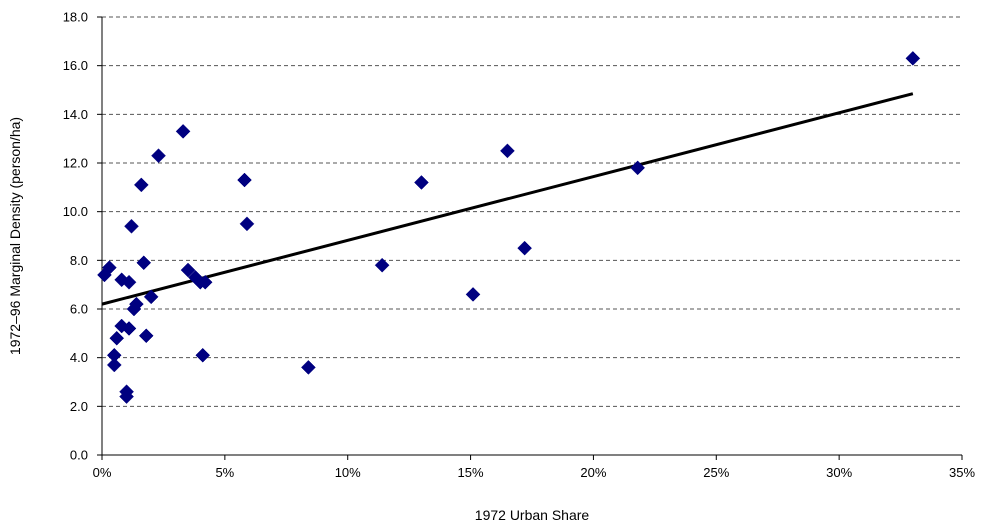 The width and height of the screenshot is (982, 532). Describe the element at coordinates (224, 472) in the screenshot. I see `x-tick-label: 5%` at that location.